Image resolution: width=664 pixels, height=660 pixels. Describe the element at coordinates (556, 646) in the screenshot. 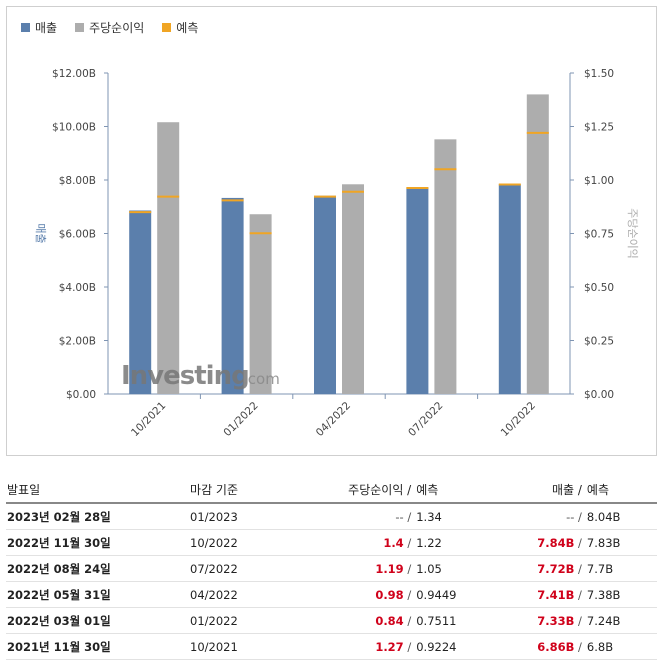

I see `cell-revenue-value: 6.86B` at that location.